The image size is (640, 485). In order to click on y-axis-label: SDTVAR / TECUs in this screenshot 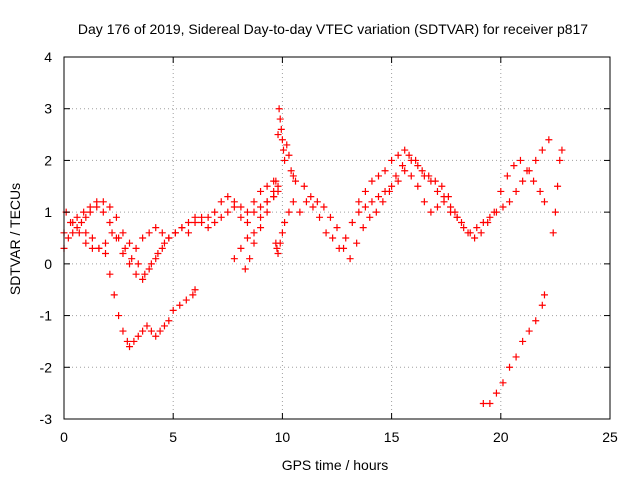, I will do `click(15, 239)`.